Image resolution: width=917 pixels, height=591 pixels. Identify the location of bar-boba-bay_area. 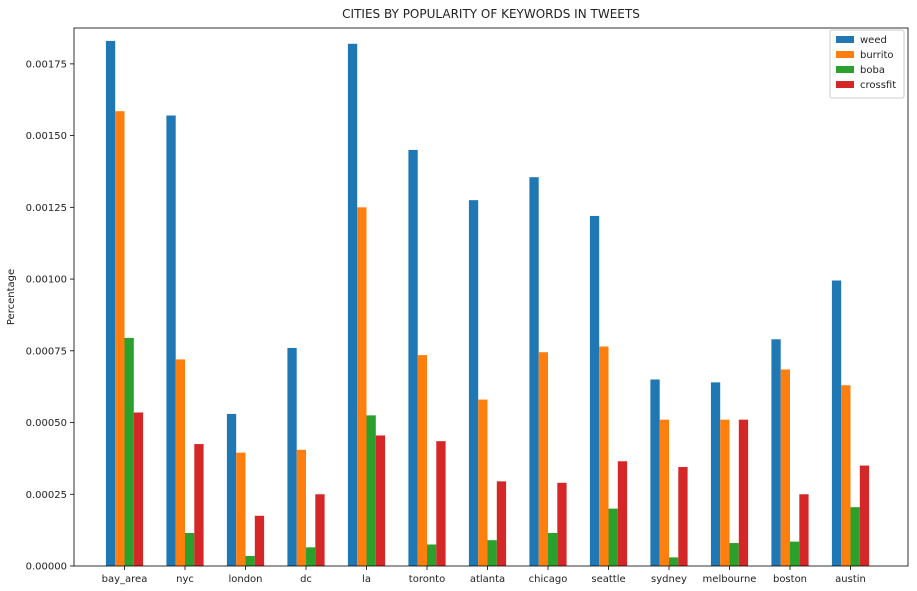
(129, 451).